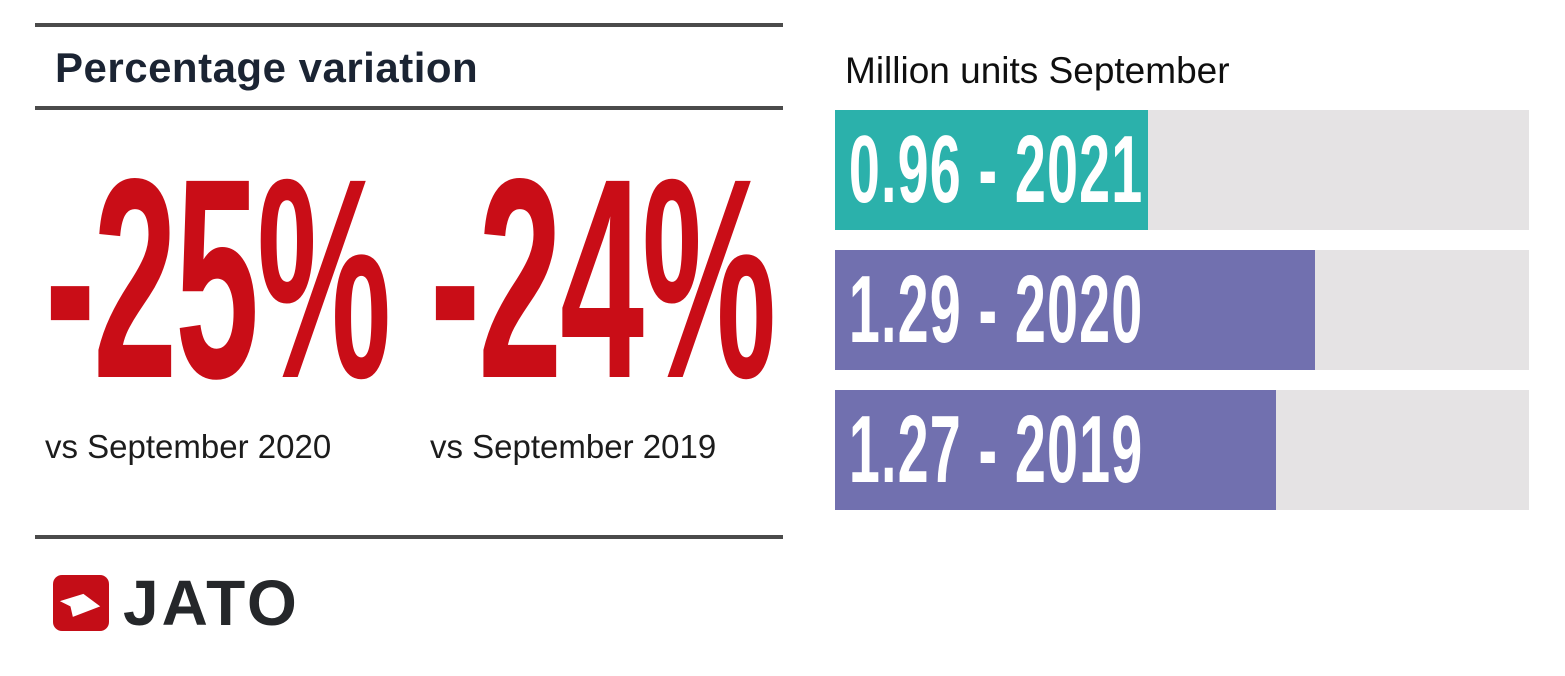 The image size is (1565, 676). What do you see at coordinates (996, 449) in the screenshot?
I see `bar-label-2019: 1.27 - 2019` at bounding box center [996, 449].